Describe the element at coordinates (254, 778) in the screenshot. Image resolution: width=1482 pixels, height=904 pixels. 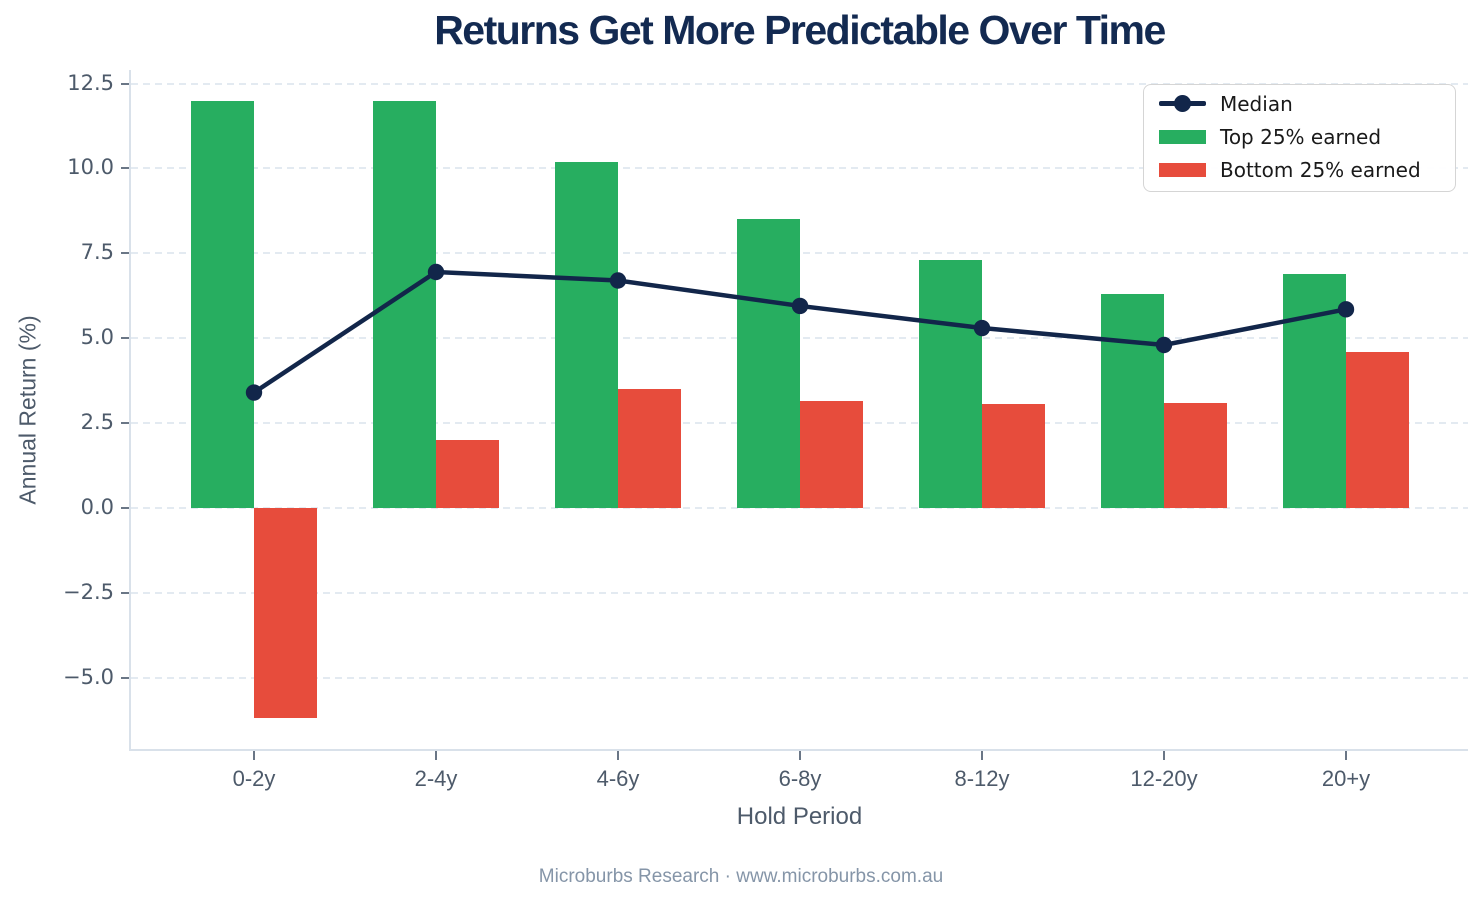
I see `x-tick-label-0-2y: 0-2y` at that location.